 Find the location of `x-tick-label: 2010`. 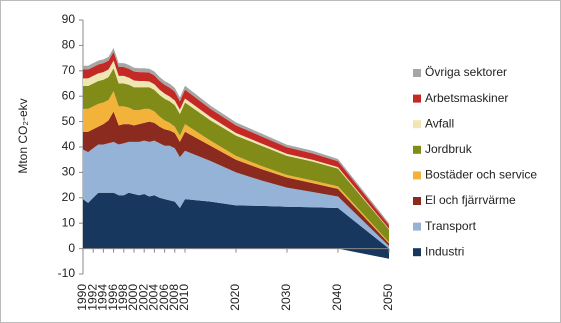

x-tick-label: 2010 is located at coordinates (184, 297).